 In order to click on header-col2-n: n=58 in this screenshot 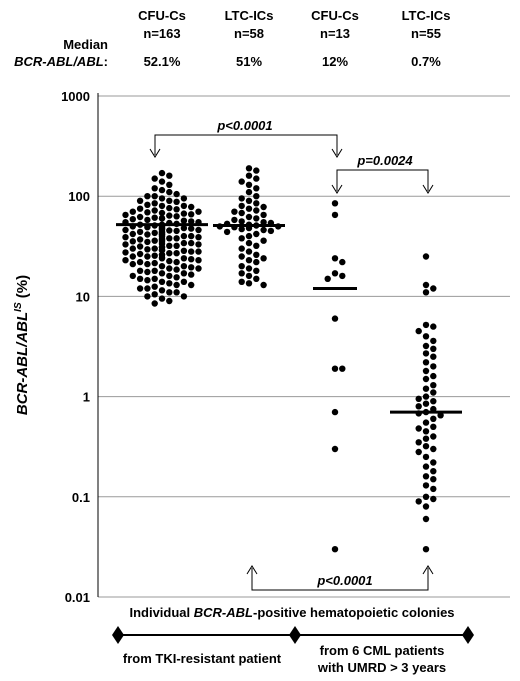, I will do `click(249, 33)`.